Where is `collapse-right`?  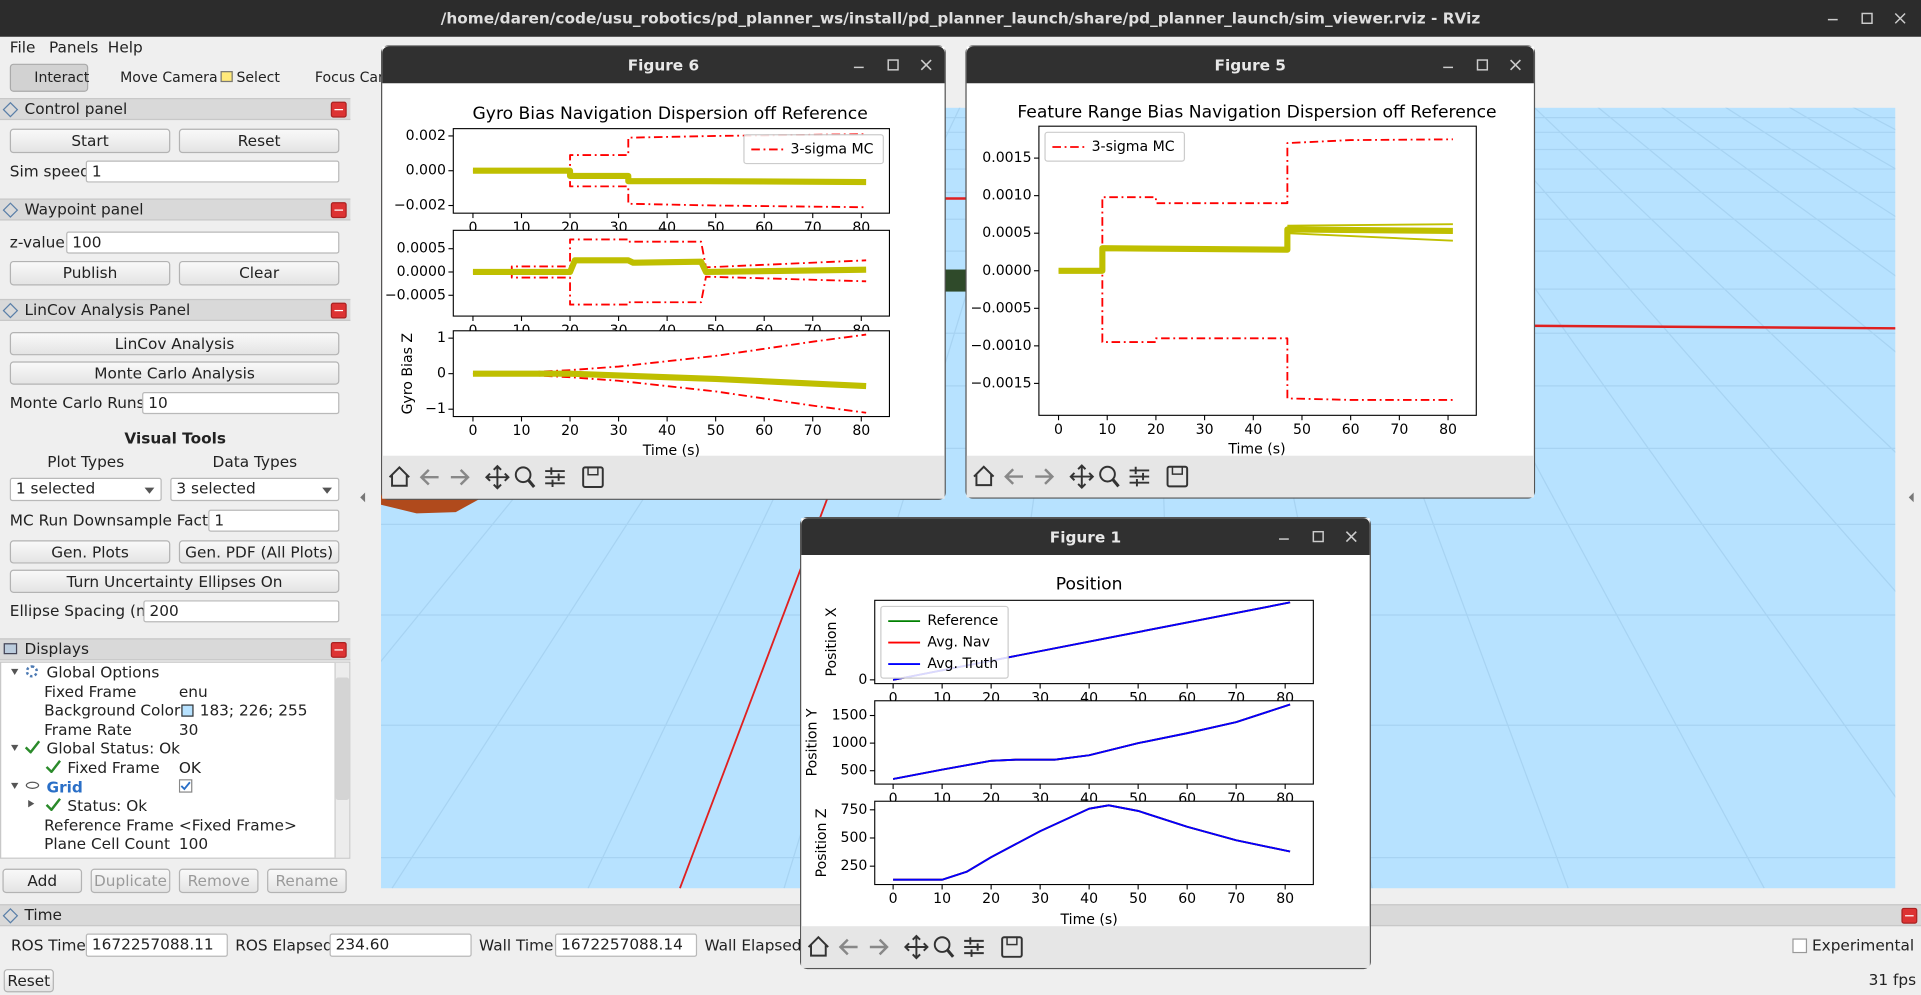 collapse-right is located at coordinates (1911, 497).